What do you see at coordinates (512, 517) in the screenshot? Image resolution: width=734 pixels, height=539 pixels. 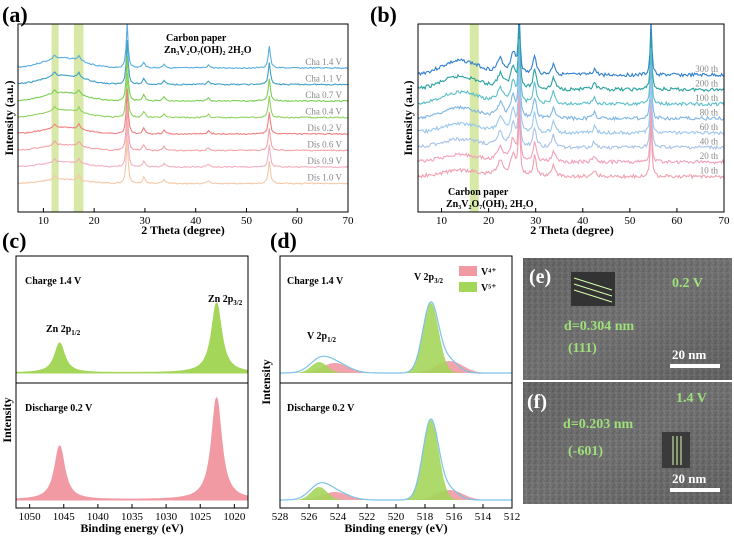 I see `panel-d-xtick-label-8: 512` at bounding box center [512, 517].